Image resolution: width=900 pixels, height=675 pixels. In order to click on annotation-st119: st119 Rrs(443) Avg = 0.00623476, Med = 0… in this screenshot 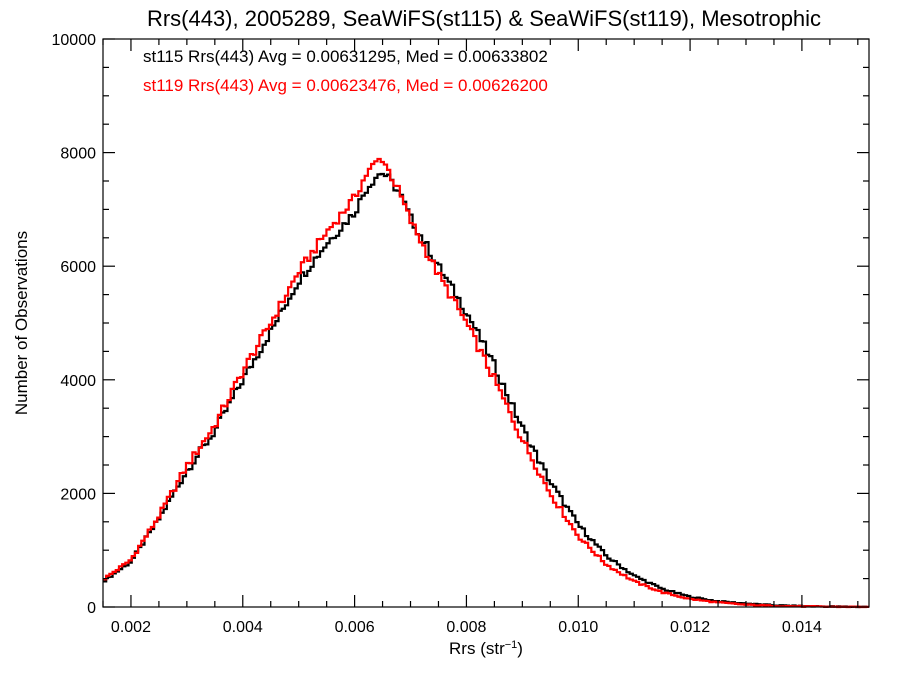, I will do `click(345, 85)`.